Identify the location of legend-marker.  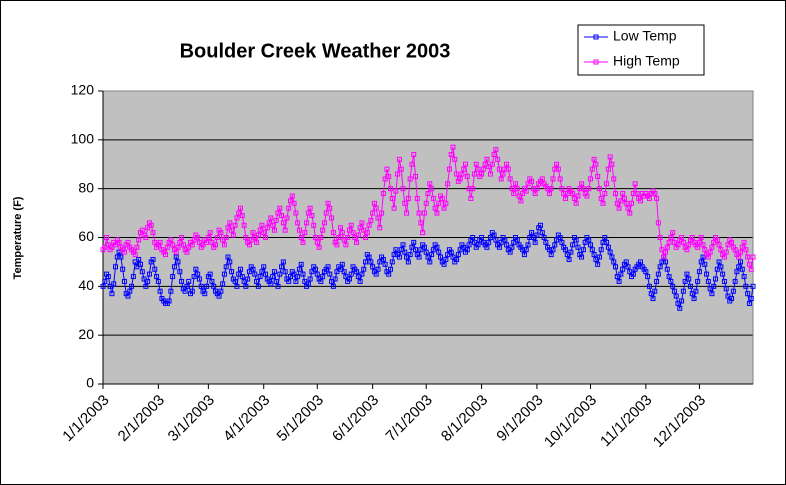
(596, 62).